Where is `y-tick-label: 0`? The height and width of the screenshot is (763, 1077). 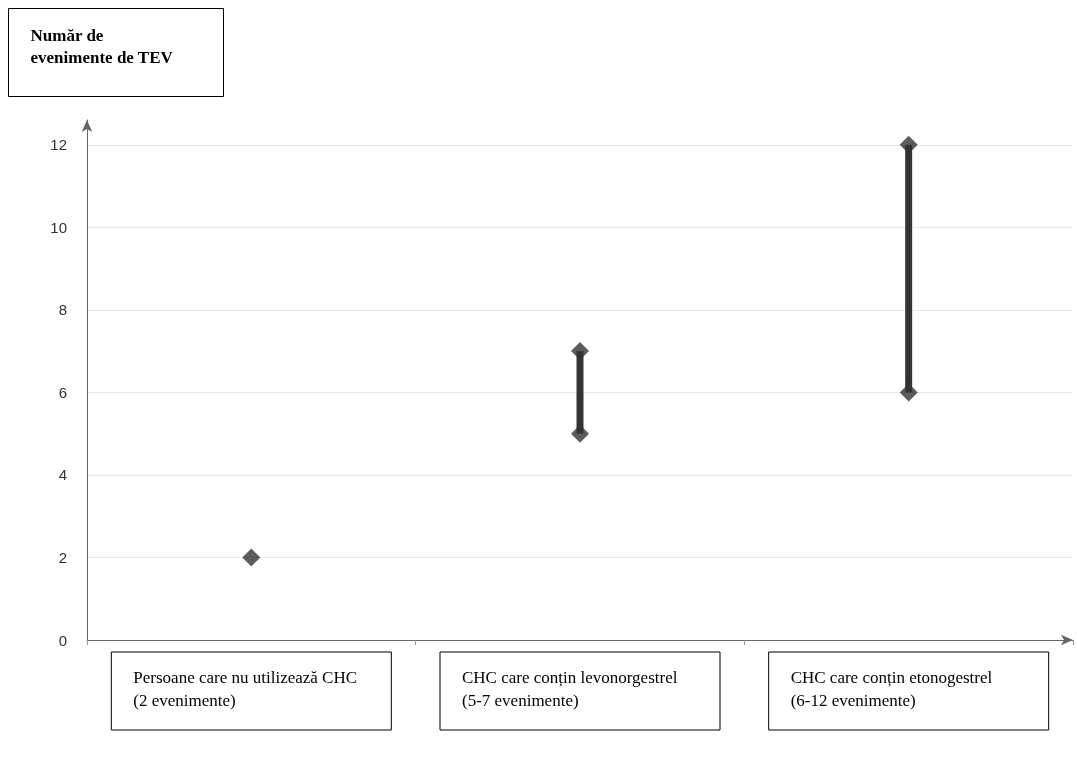
y-tick-label: 0 is located at coordinates (62, 640).